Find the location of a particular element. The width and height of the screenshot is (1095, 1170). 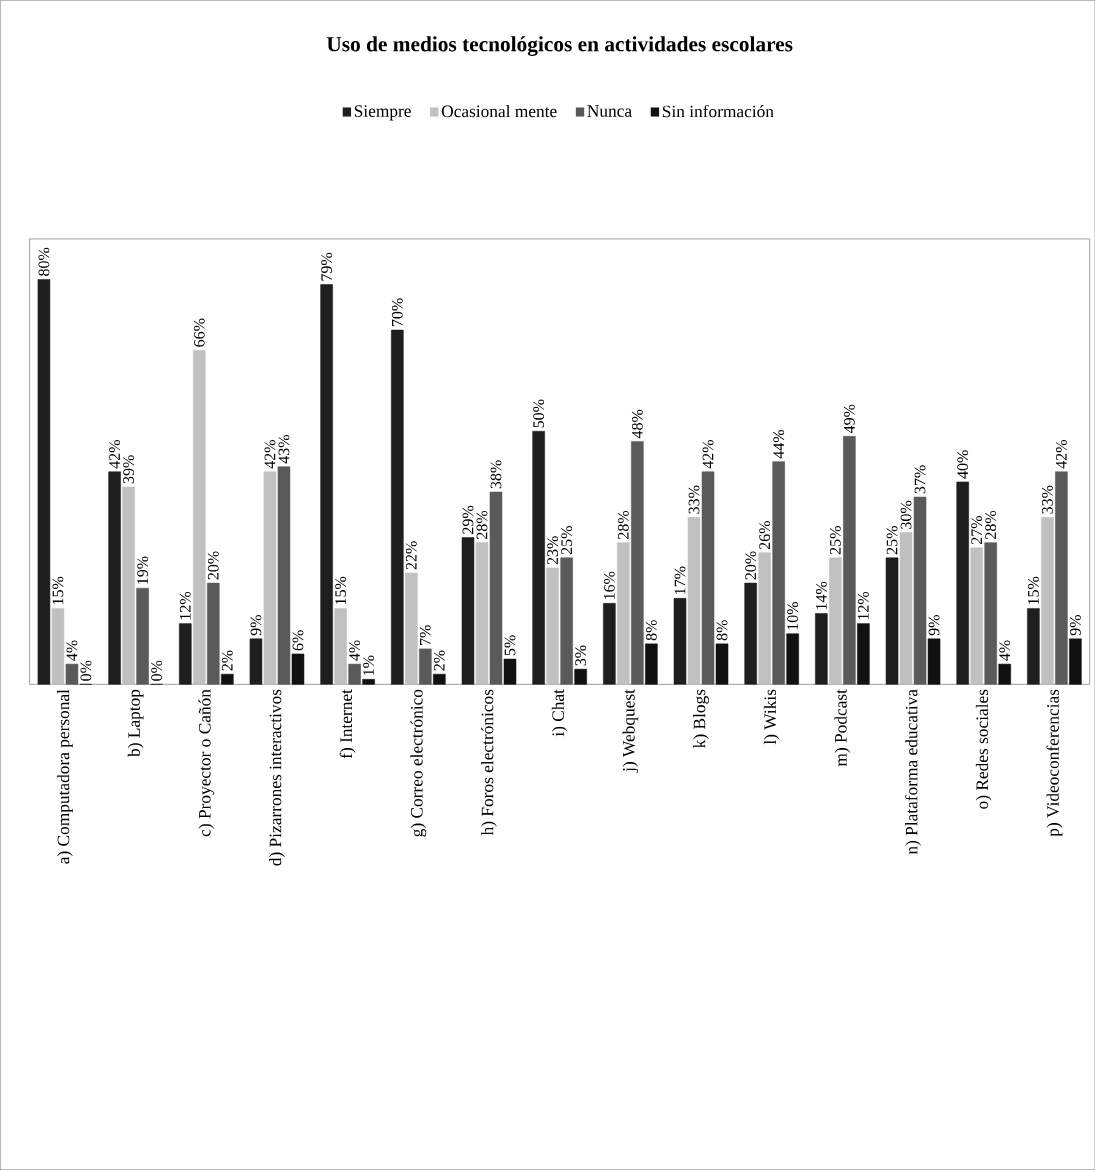

x-tick-label: i) Chat is located at coordinates (559, 713).